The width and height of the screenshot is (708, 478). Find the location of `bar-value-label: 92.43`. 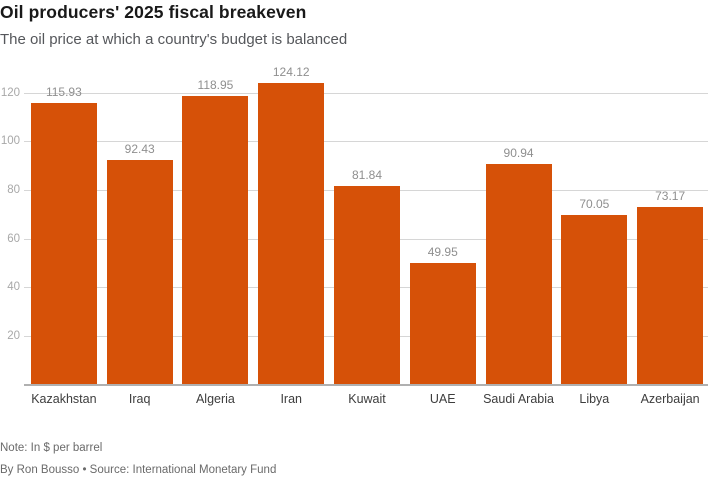

bar-value-label: 92.43 is located at coordinates (139, 149).